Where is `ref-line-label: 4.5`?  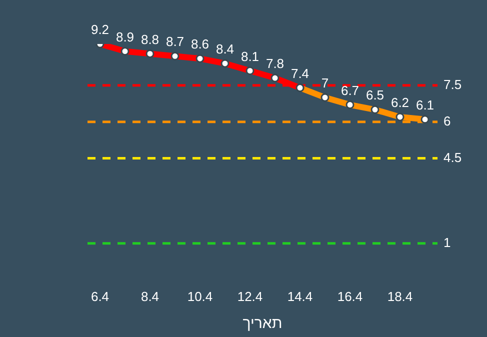
ref-line-label: 4.5 is located at coordinates (453, 157).